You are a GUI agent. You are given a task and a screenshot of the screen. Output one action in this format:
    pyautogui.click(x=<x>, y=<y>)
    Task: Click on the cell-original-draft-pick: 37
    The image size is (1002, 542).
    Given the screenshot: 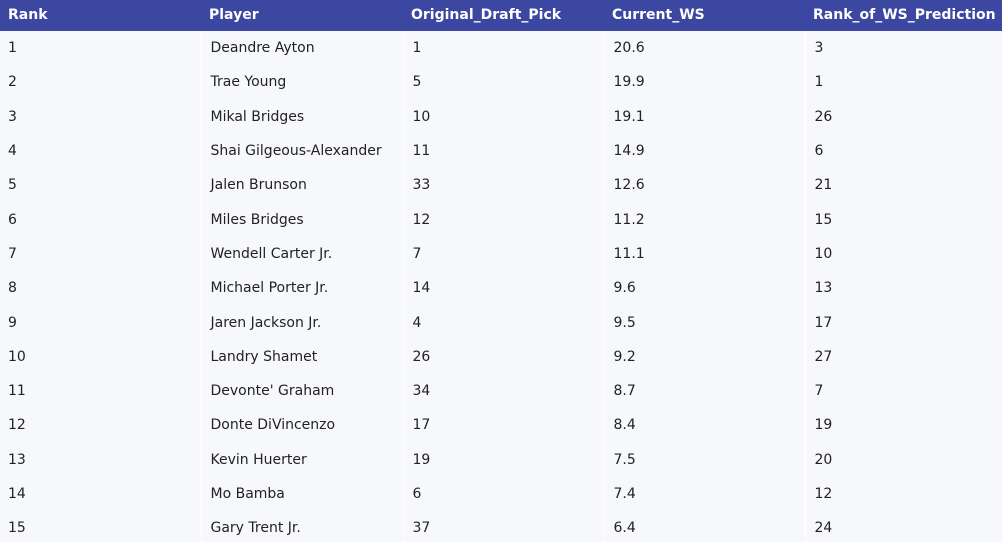 What is the action you would take?
    pyautogui.click(x=502, y=526)
    